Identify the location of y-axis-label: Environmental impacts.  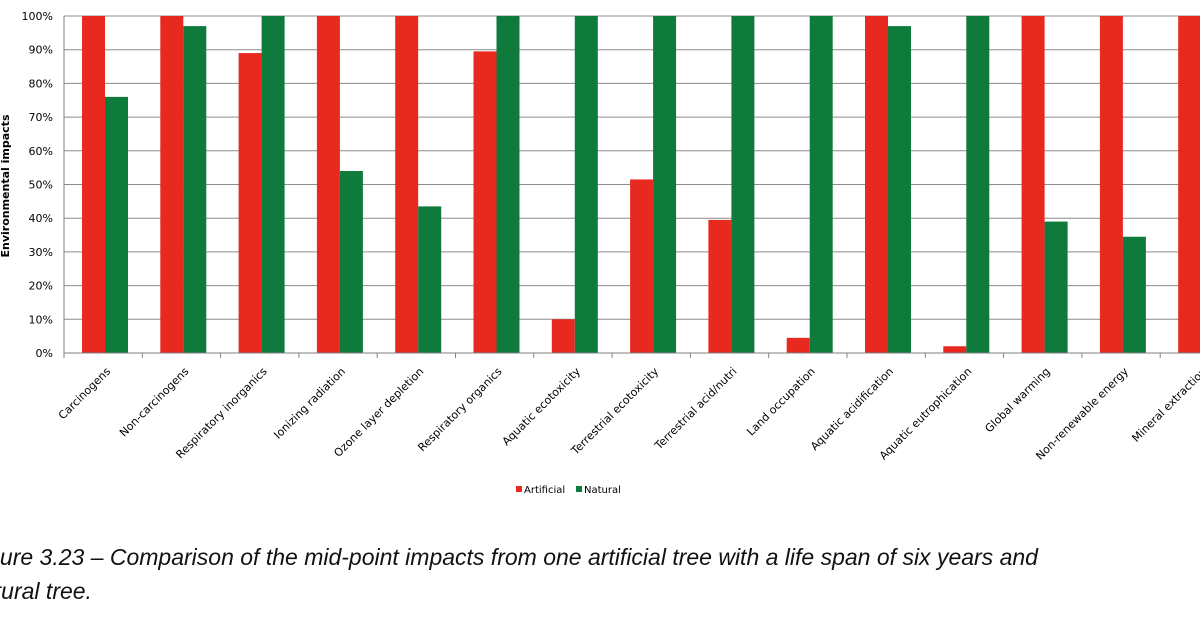
(6, 185).